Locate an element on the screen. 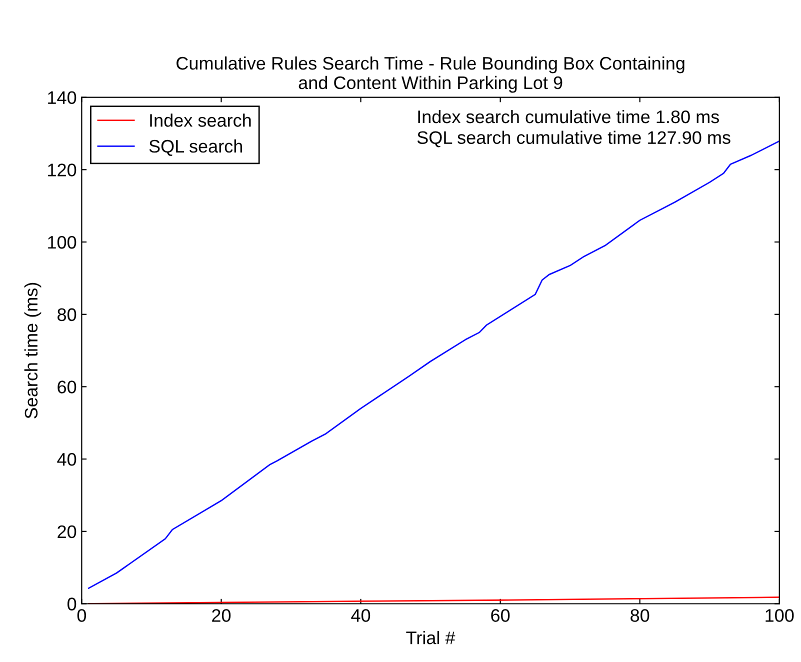  y-tick-label: 60 is located at coordinates (67, 387).